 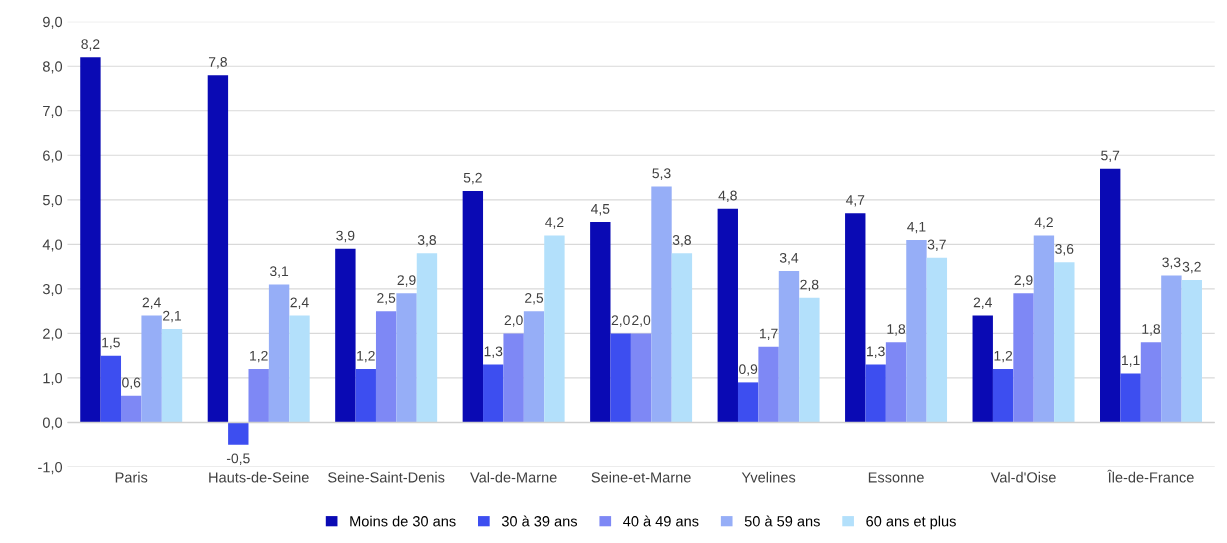 What do you see at coordinates (53, 334) in the screenshot?
I see `y-tick-label: 2,0` at bounding box center [53, 334].